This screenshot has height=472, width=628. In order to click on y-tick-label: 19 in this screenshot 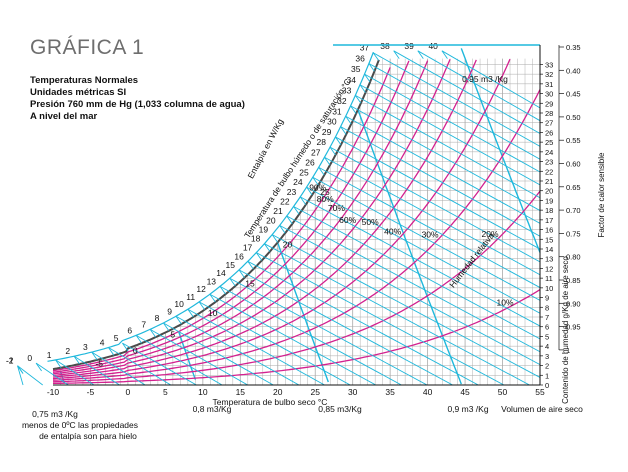, I will do `click(549, 200)`.